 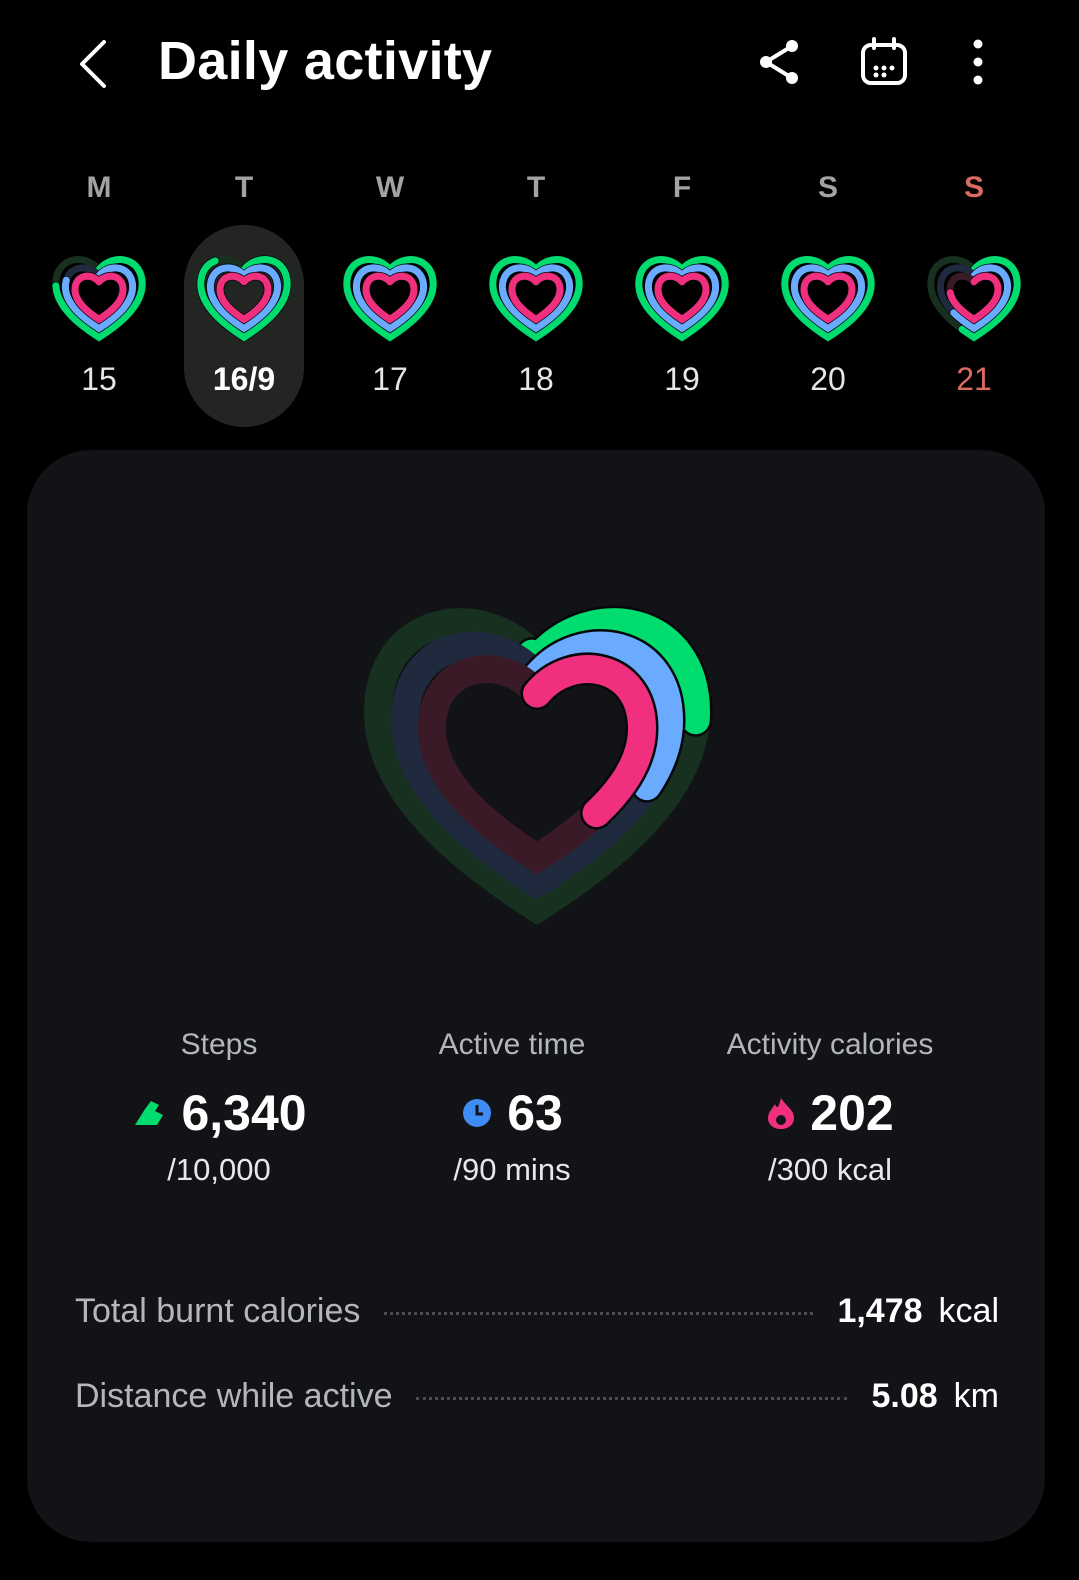 What do you see at coordinates (976, 1395) in the screenshot?
I see `row-unit: km` at bounding box center [976, 1395].